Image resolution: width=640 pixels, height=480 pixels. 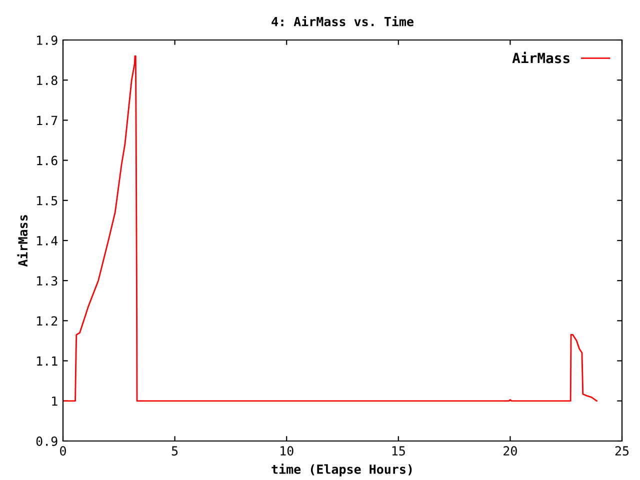 What do you see at coordinates (47, 321) in the screenshot?
I see `y-tick-label: 1.2` at bounding box center [47, 321].